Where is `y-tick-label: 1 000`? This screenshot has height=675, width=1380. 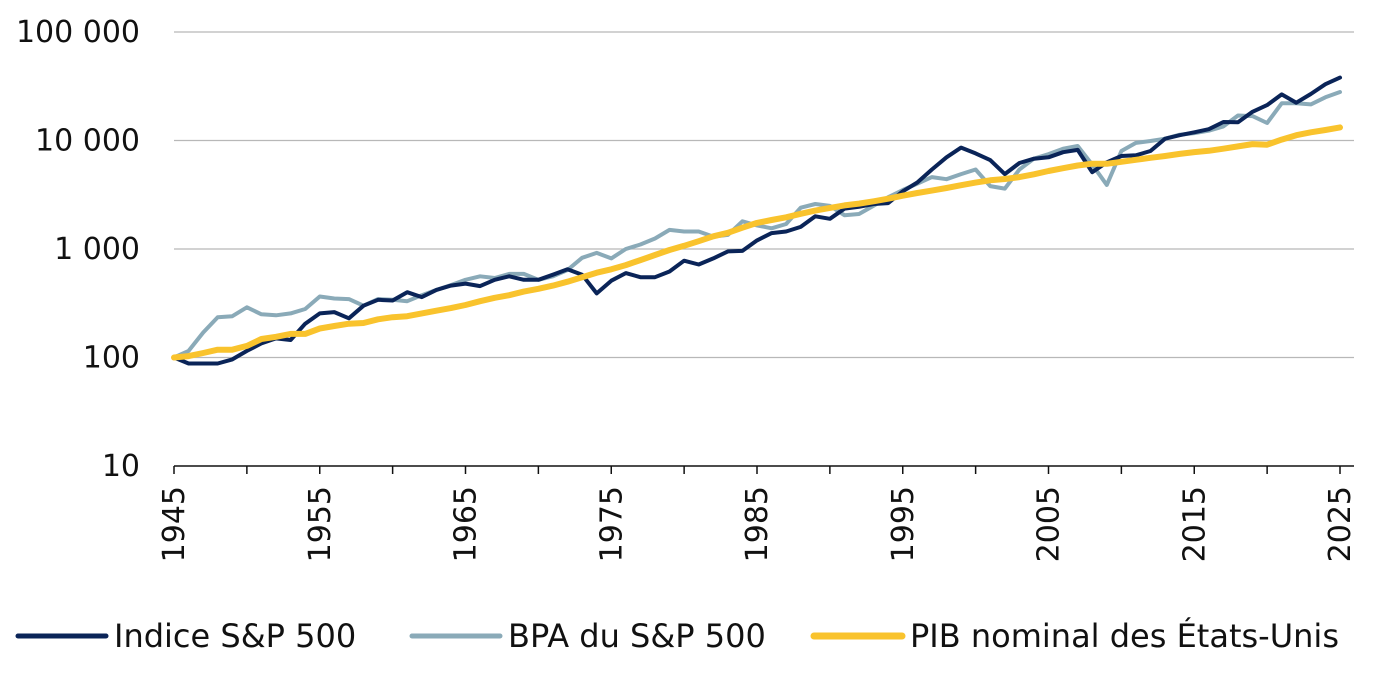 y-tick-label: 1 000 is located at coordinates (97, 249).